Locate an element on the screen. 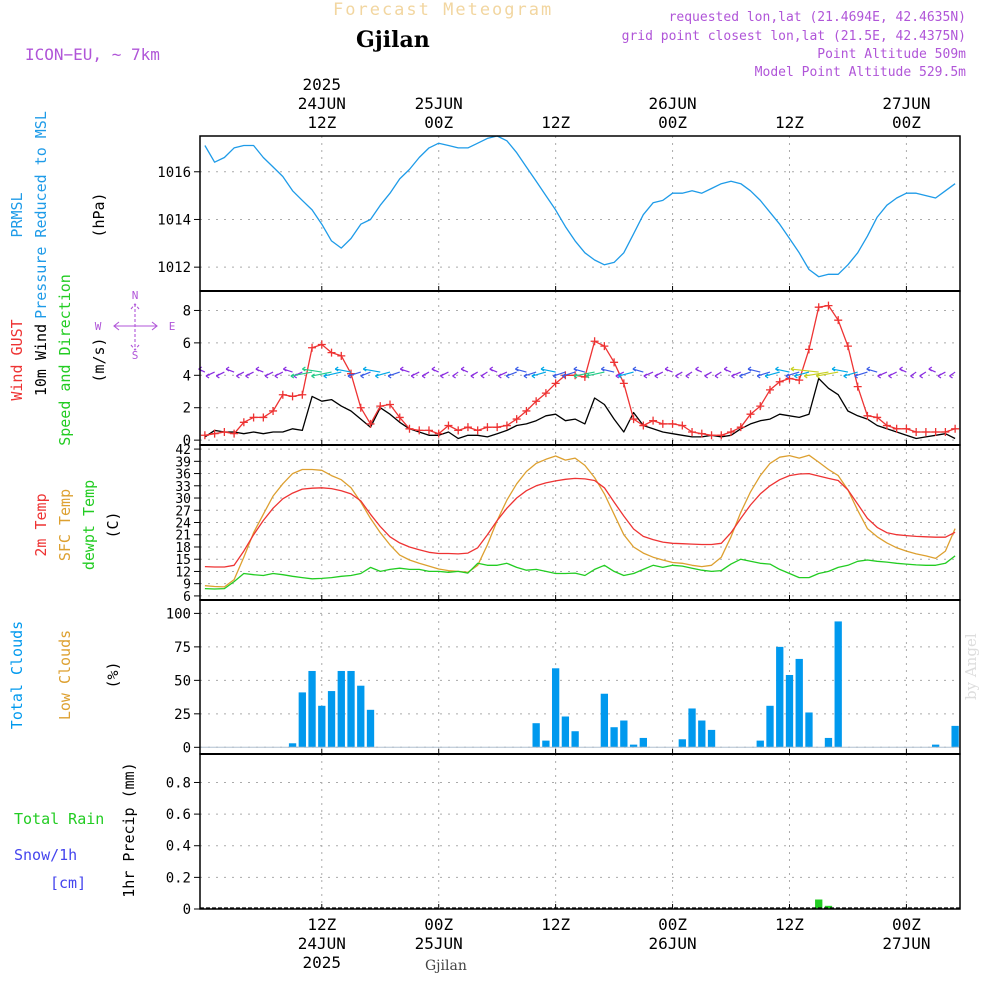 This screenshot has height=1000, width=1000. y-tick-label: 1016 is located at coordinates (174, 173).